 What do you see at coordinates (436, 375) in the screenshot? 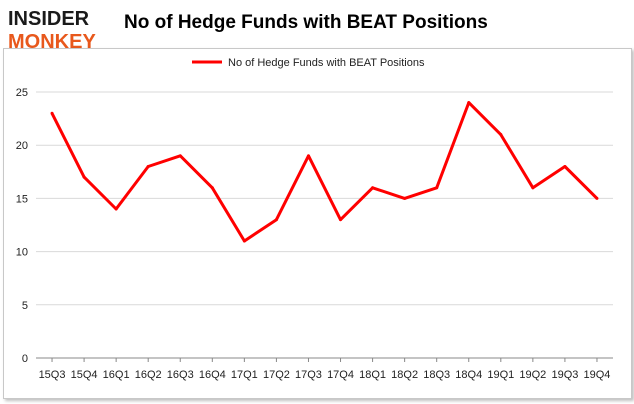
I see `x-tick-label: 18Q3` at bounding box center [436, 375].